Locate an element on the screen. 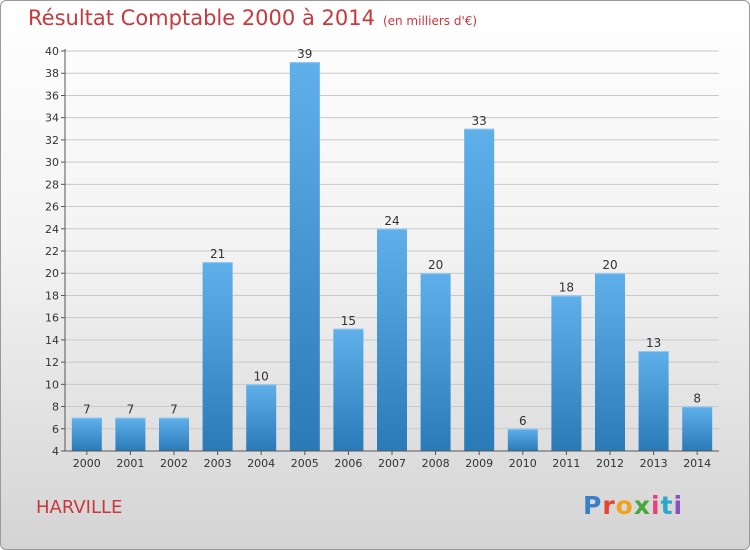 Image resolution: width=750 pixels, height=550 pixels. x-tick-label: 2003 is located at coordinates (218, 463).